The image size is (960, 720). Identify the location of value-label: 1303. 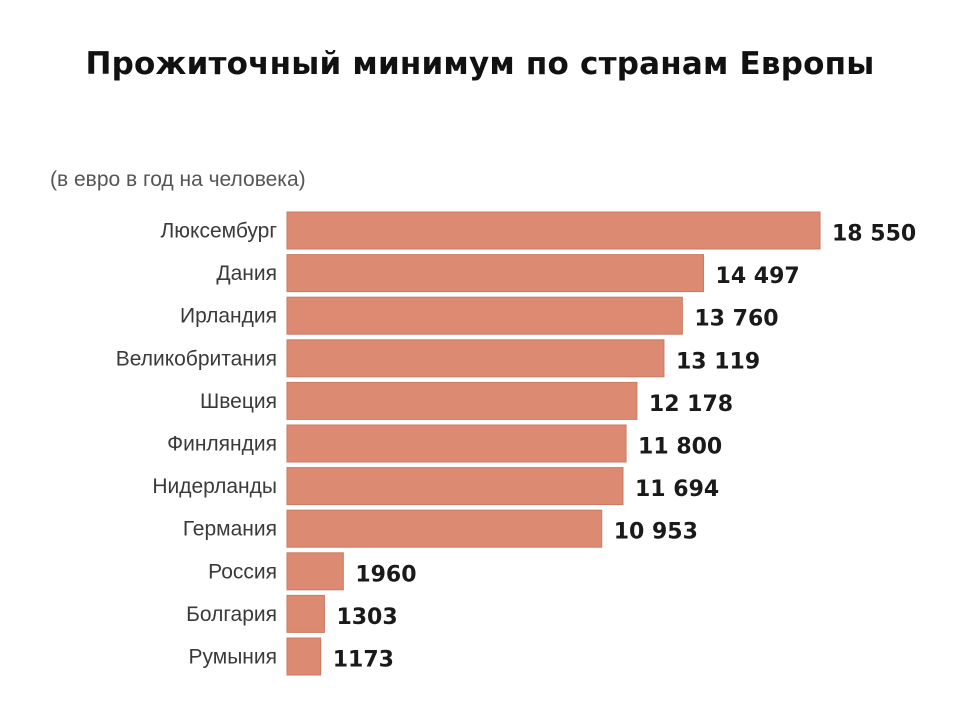
(366, 617).